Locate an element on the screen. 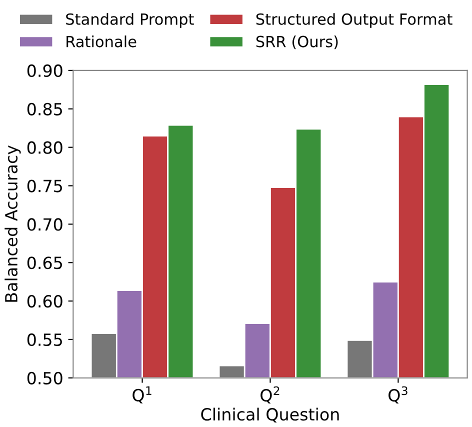 This screenshot has height=427, width=472. x-tick-label: Q$^{1}$ is located at coordinates (142, 395).